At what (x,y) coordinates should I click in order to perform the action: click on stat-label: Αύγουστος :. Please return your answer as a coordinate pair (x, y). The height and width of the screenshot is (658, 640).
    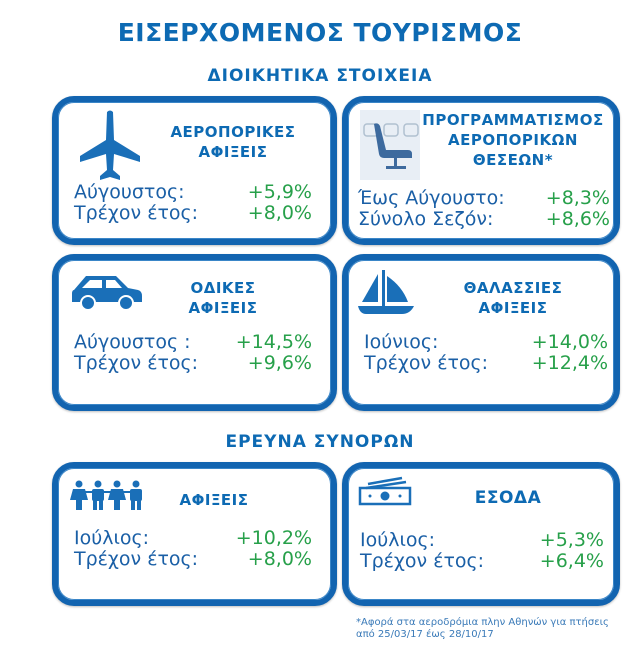
    Looking at the image, I should click on (132, 342).